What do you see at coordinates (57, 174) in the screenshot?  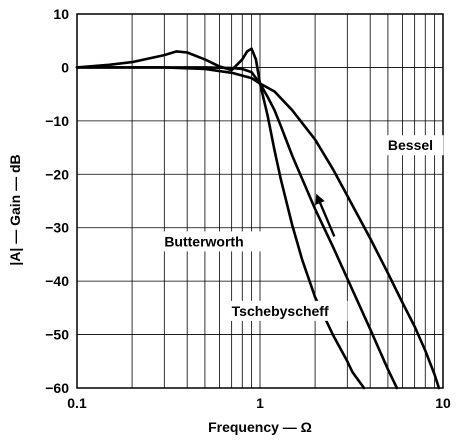 I see `y-tick-label: −20` at bounding box center [57, 174].